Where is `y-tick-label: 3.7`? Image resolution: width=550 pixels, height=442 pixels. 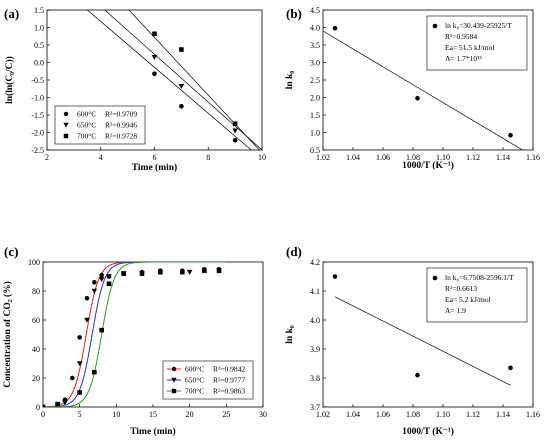 y-tick-label: 3.7 is located at coordinates (315, 407).